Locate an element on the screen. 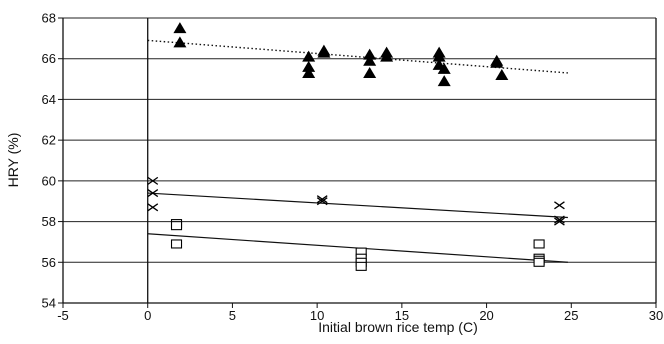  y-tick-label: 68 is located at coordinates (49, 18).